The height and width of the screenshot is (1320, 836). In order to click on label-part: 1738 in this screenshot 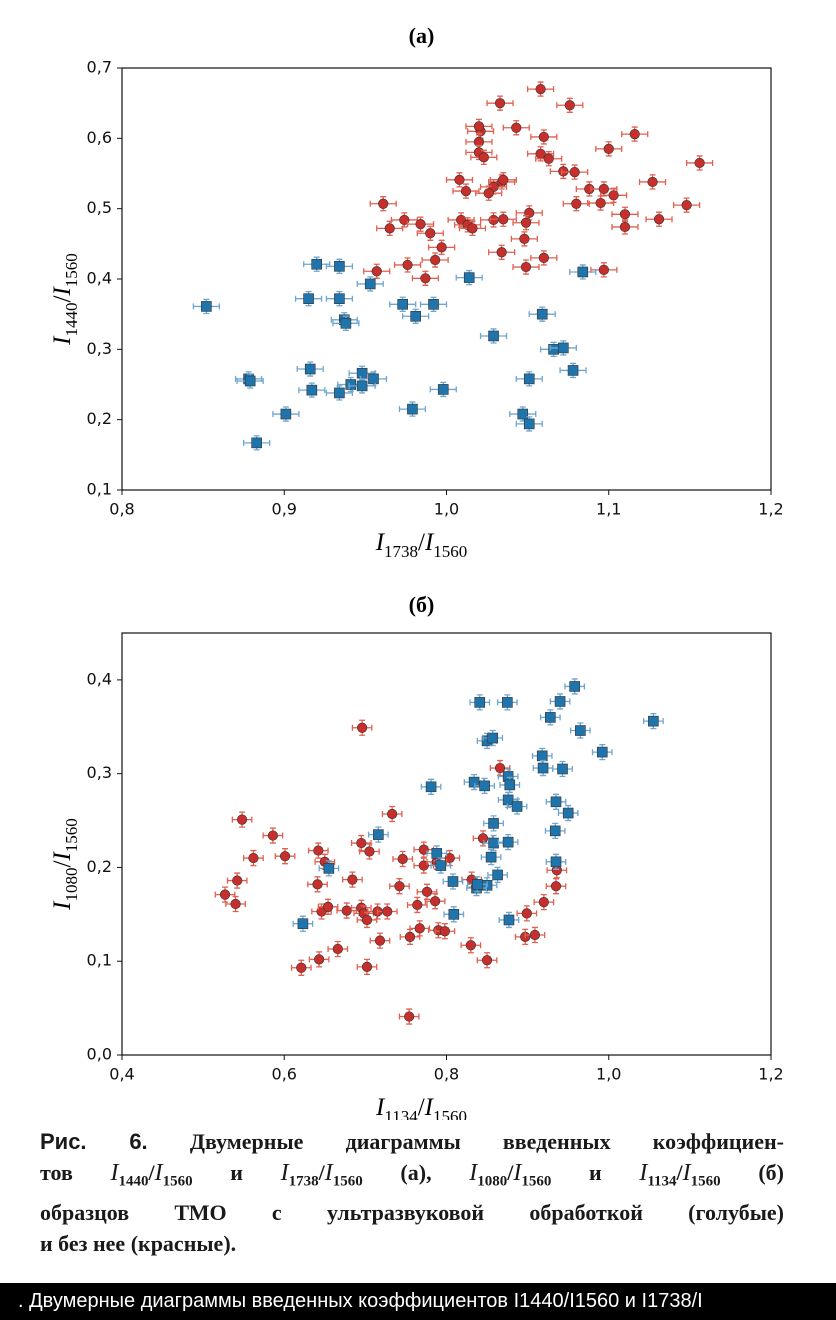, I will do `click(401, 551)`.